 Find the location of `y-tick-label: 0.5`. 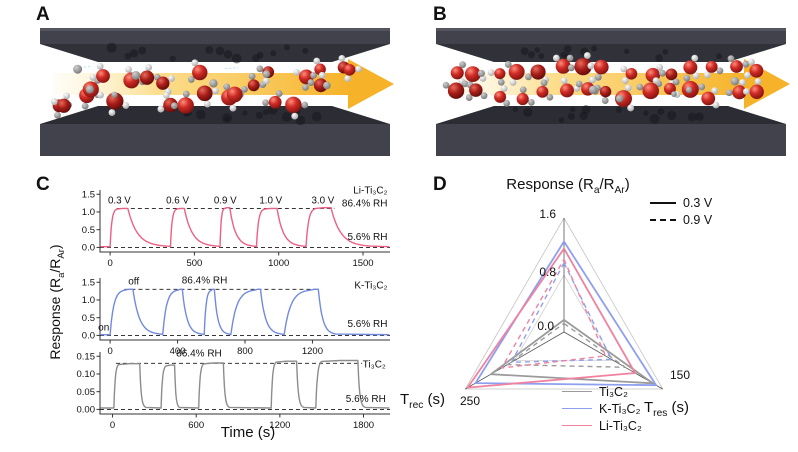

y-tick-label: 0.5 is located at coordinates (88, 318).